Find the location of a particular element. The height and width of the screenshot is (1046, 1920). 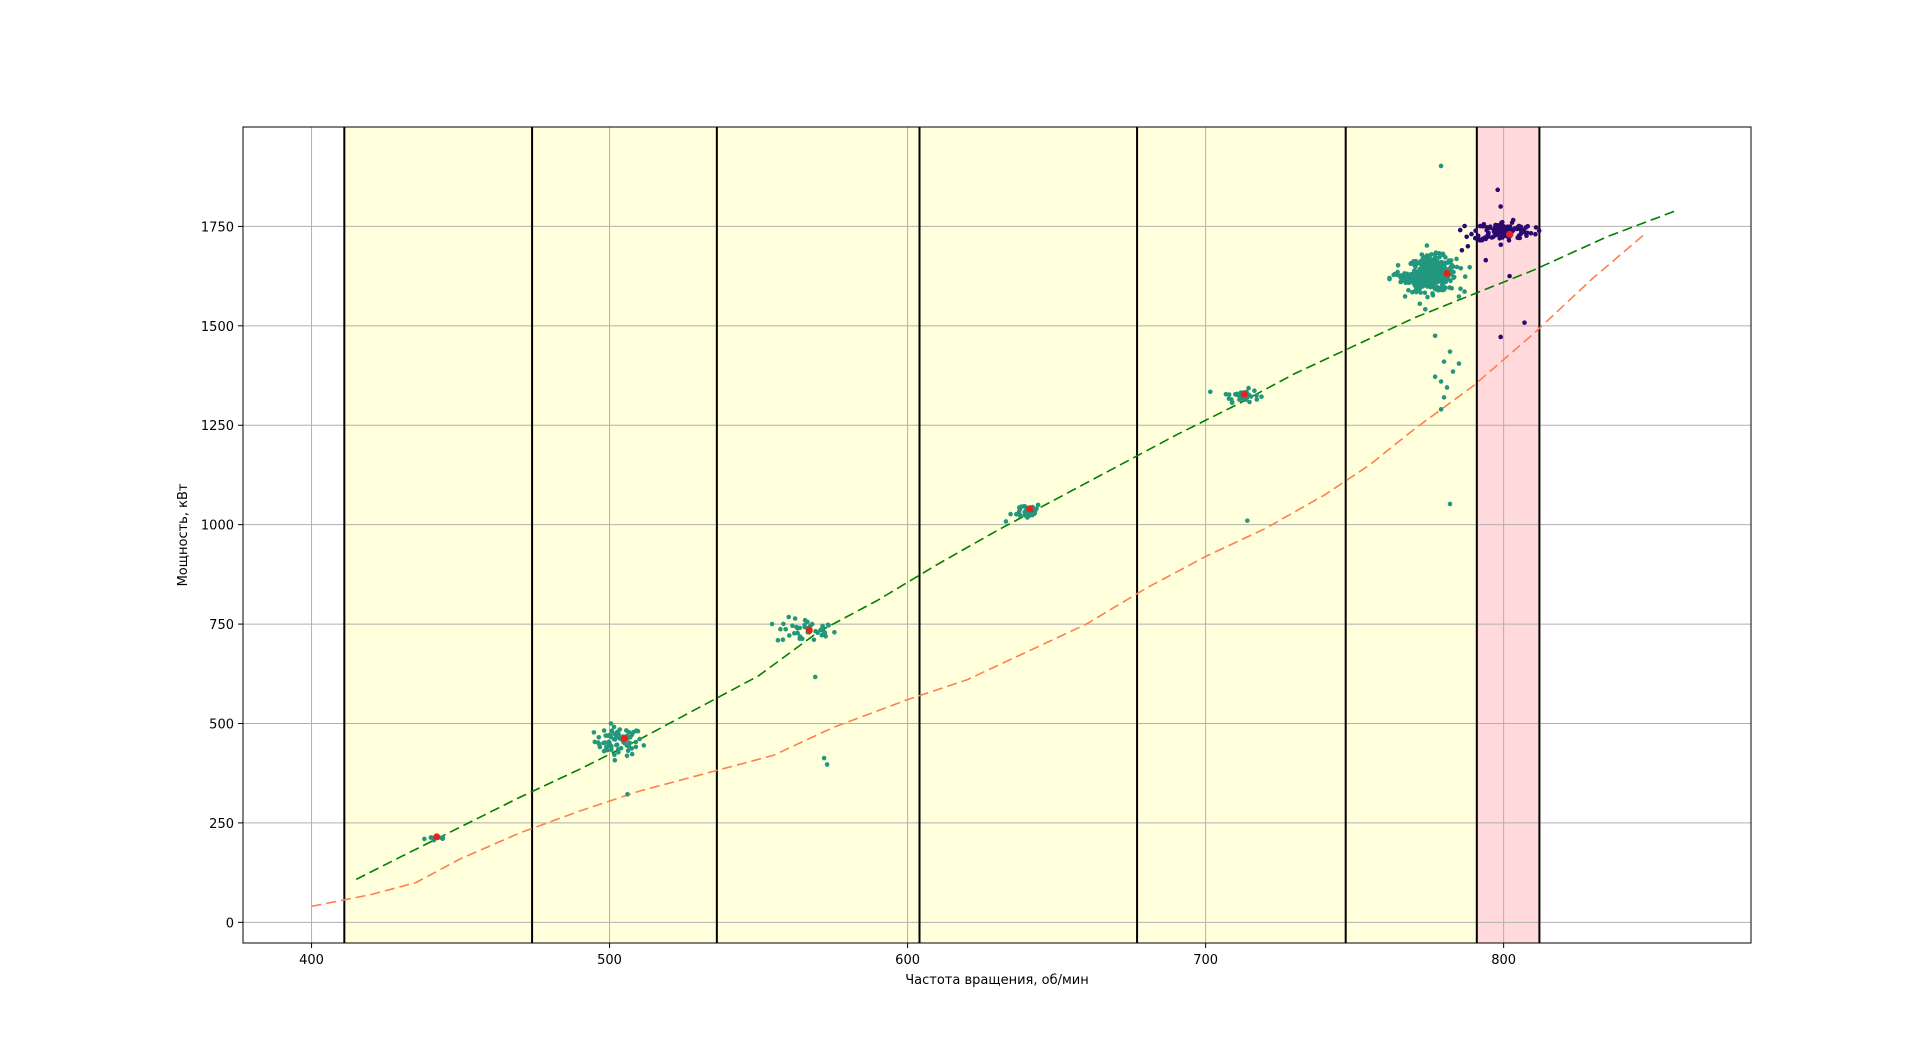

x-tick-label: 700 is located at coordinates (1205, 960).